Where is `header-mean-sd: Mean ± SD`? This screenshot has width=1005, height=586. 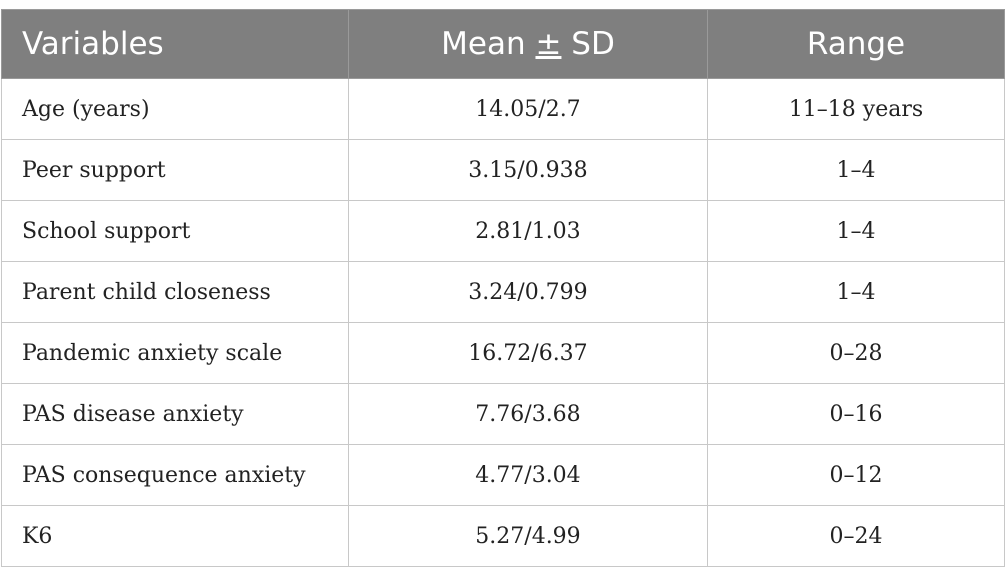
header-mean-sd: Mean ± SD is located at coordinates (528, 44).